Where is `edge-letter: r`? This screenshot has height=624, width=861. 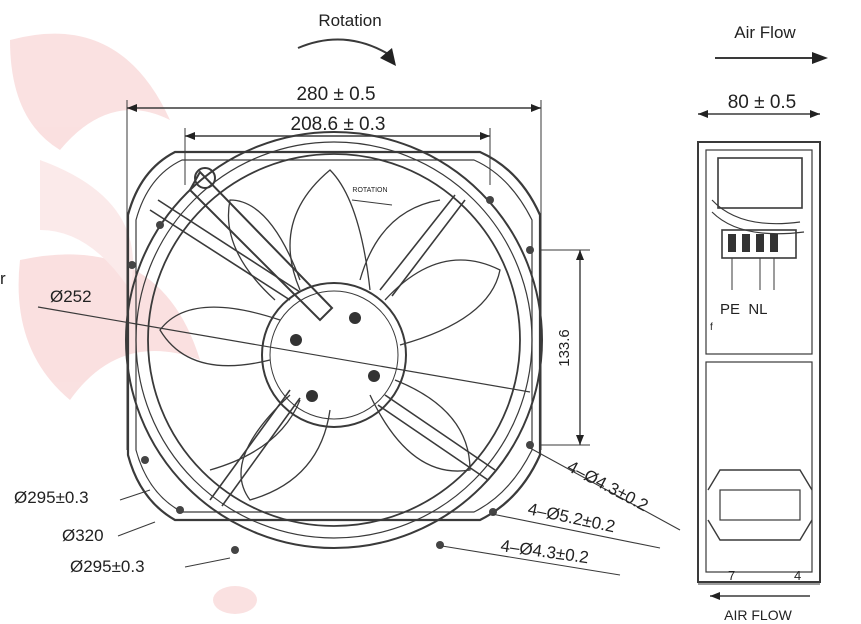 edge-letter: r is located at coordinates (3, 278).